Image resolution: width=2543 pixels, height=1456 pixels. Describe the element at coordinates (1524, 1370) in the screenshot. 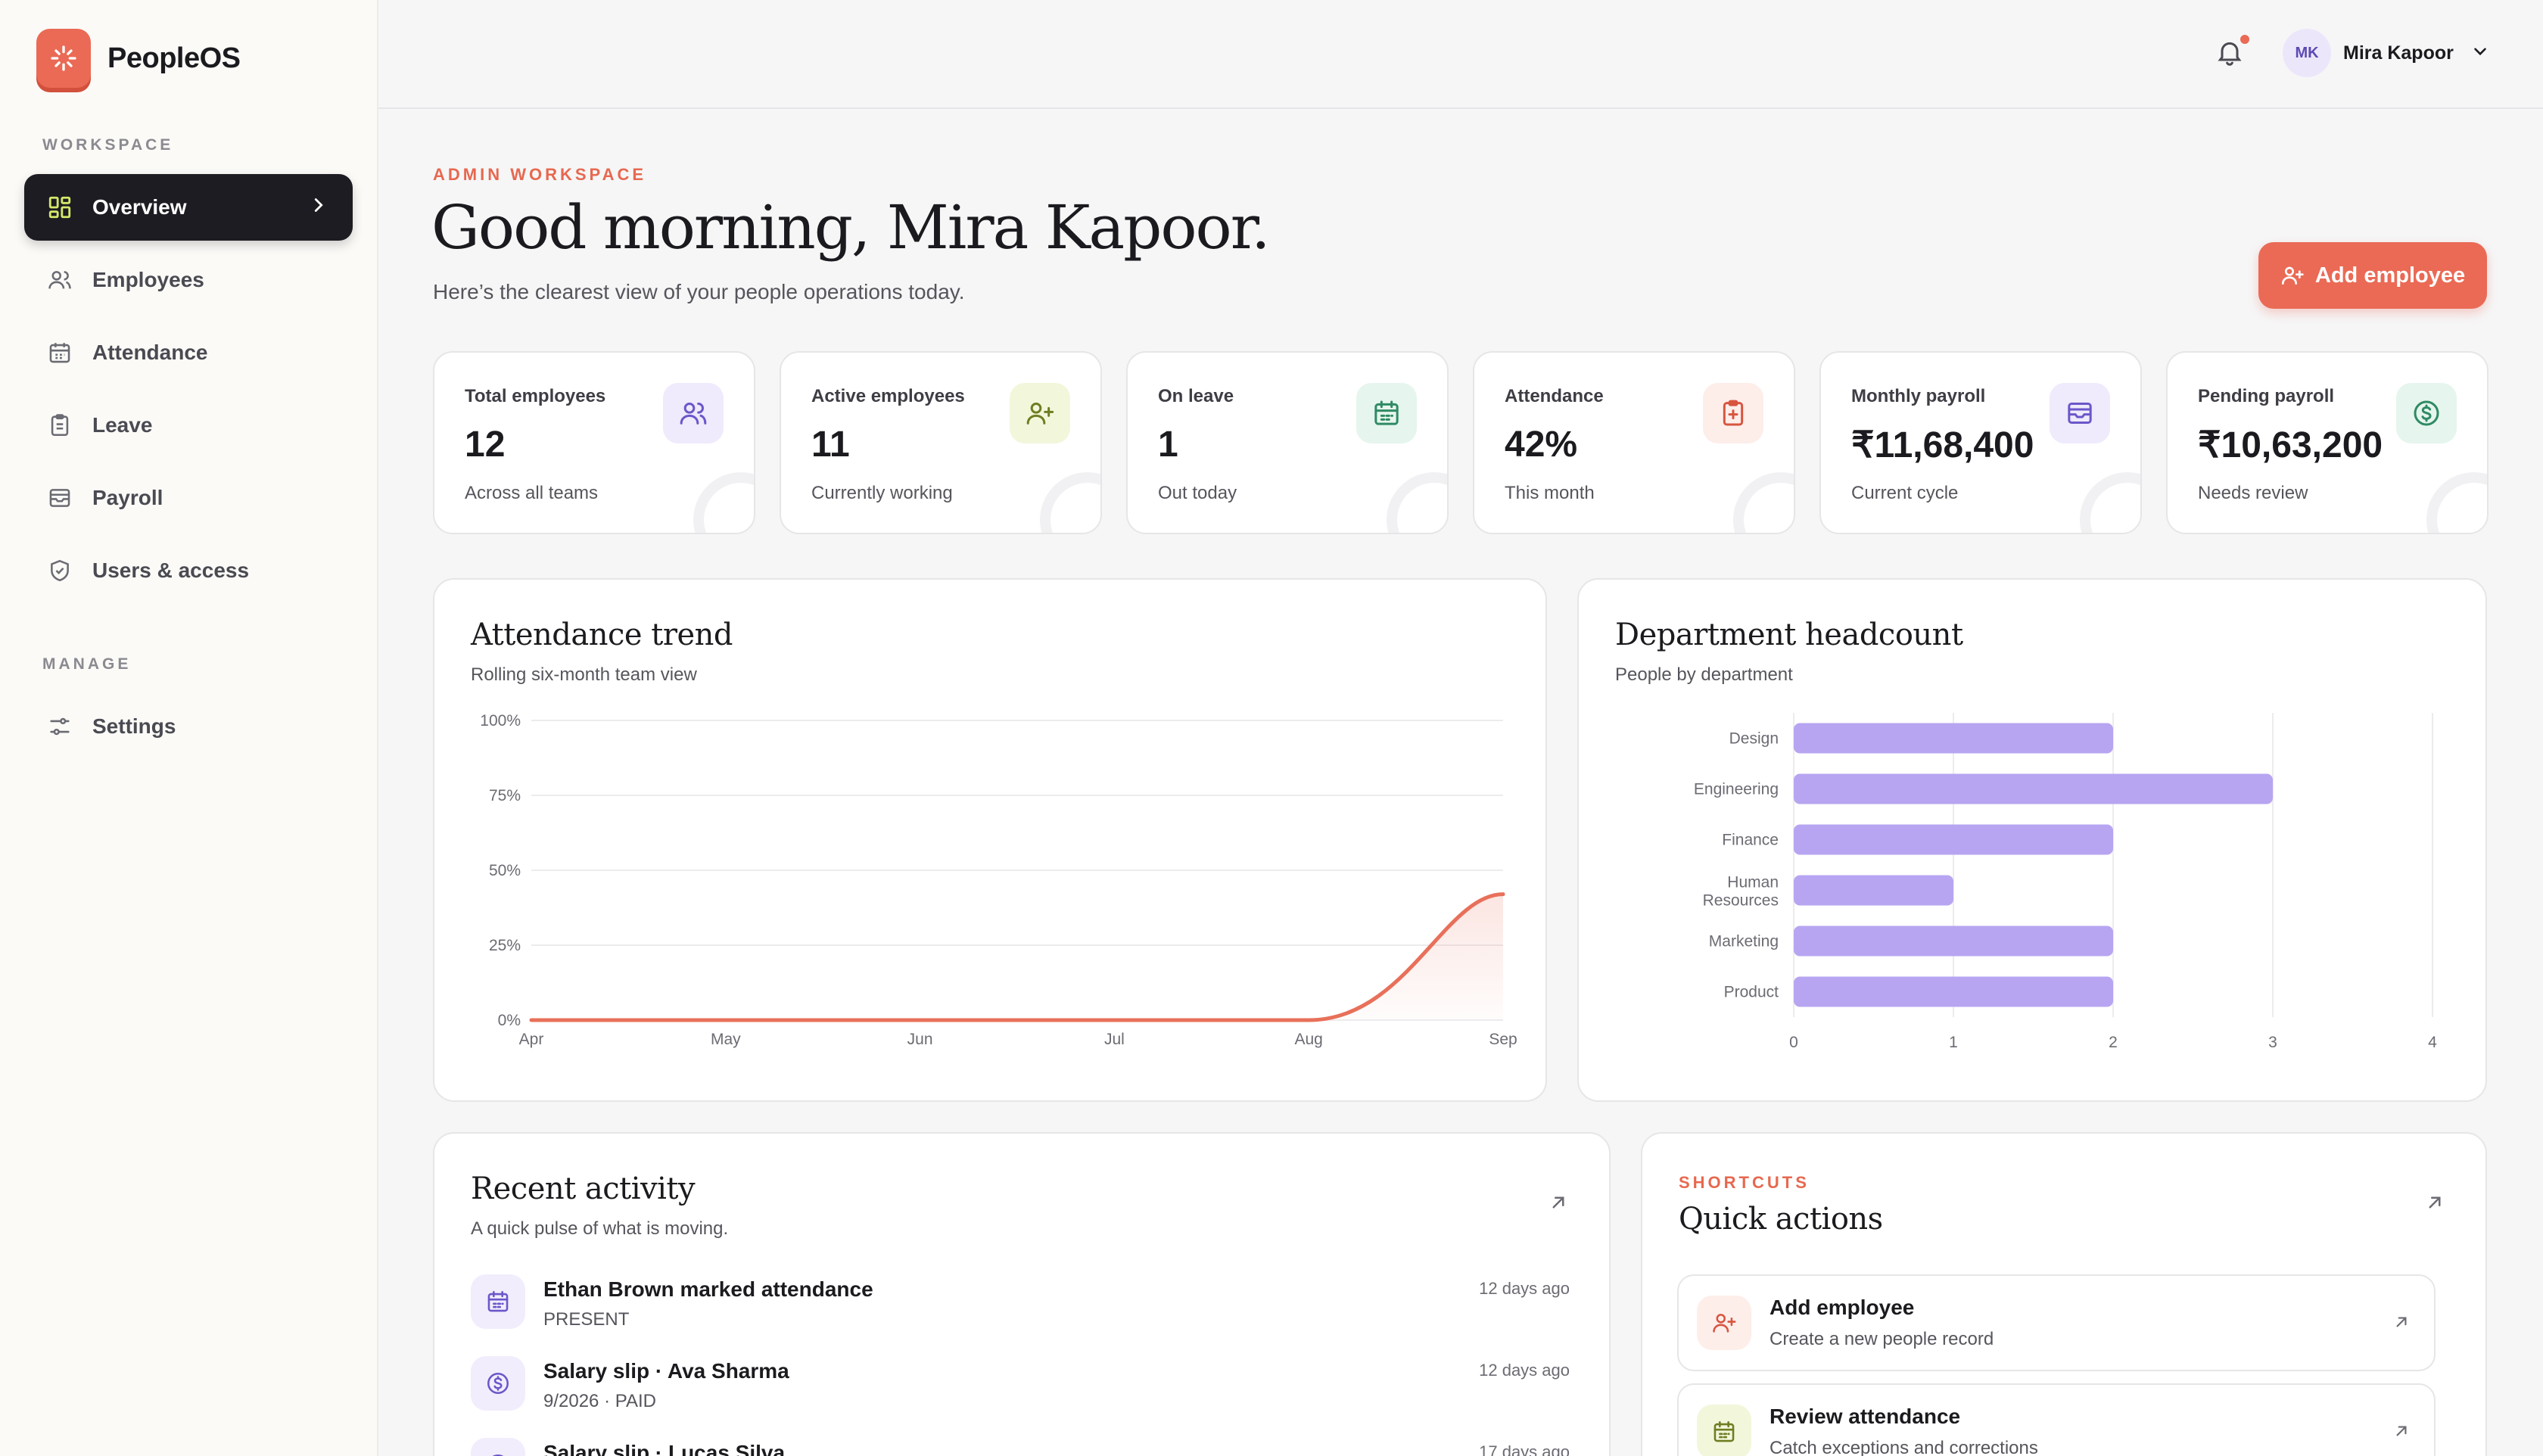

I see `activity-time: 12 days ago` at that location.